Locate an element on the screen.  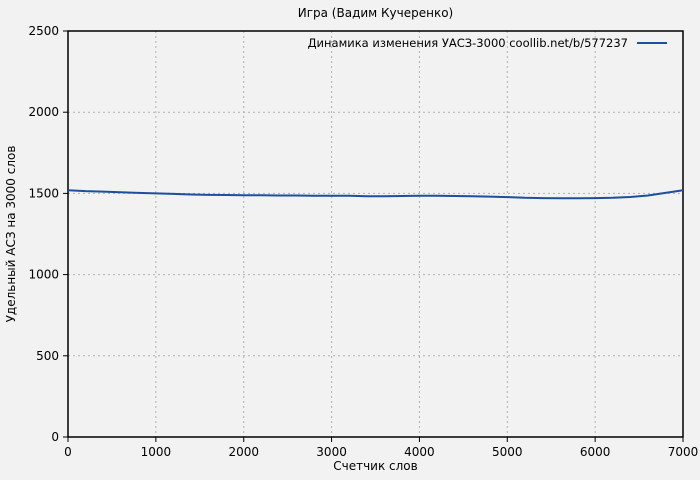
x-tick-label: 2000 is located at coordinates (243, 452).